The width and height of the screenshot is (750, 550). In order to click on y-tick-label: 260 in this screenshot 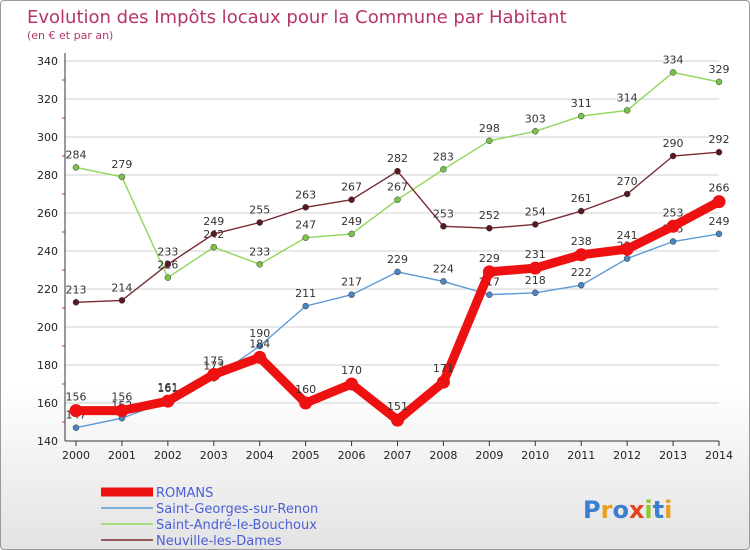, I will do `click(47, 213)`.